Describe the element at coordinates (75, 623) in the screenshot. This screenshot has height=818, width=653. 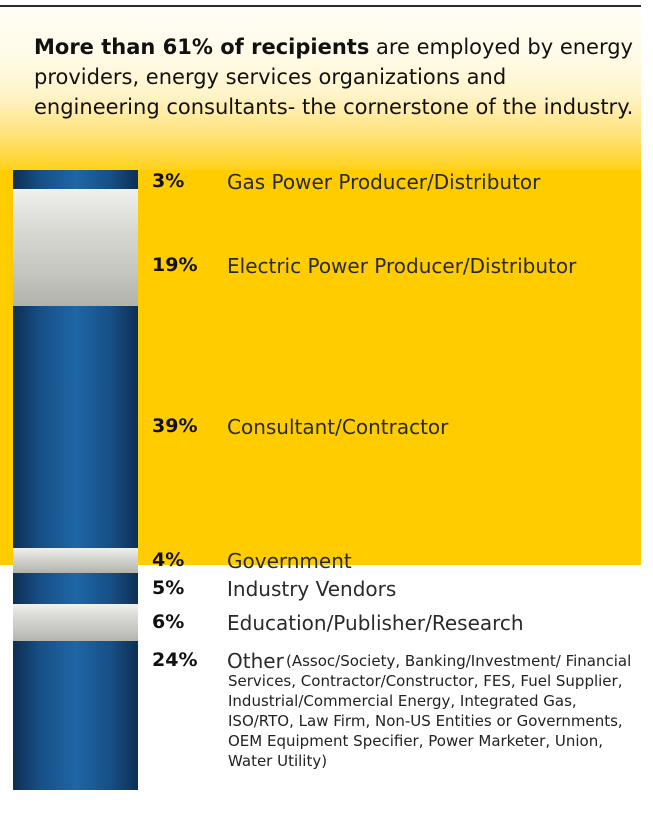
I see `bar-segment-education` at that location.